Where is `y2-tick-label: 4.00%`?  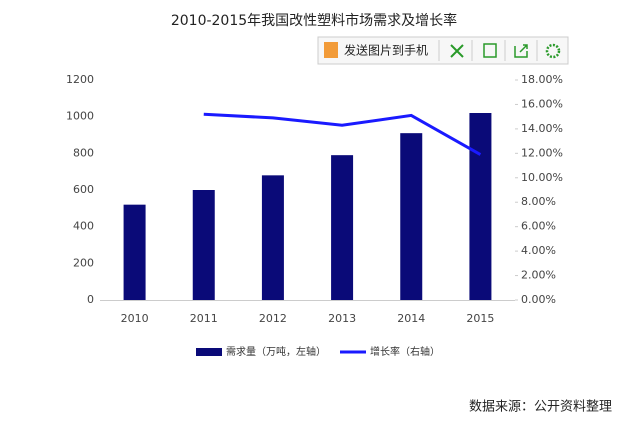 y2-tick-label: 4.00% is located at coordinates (538, 250).